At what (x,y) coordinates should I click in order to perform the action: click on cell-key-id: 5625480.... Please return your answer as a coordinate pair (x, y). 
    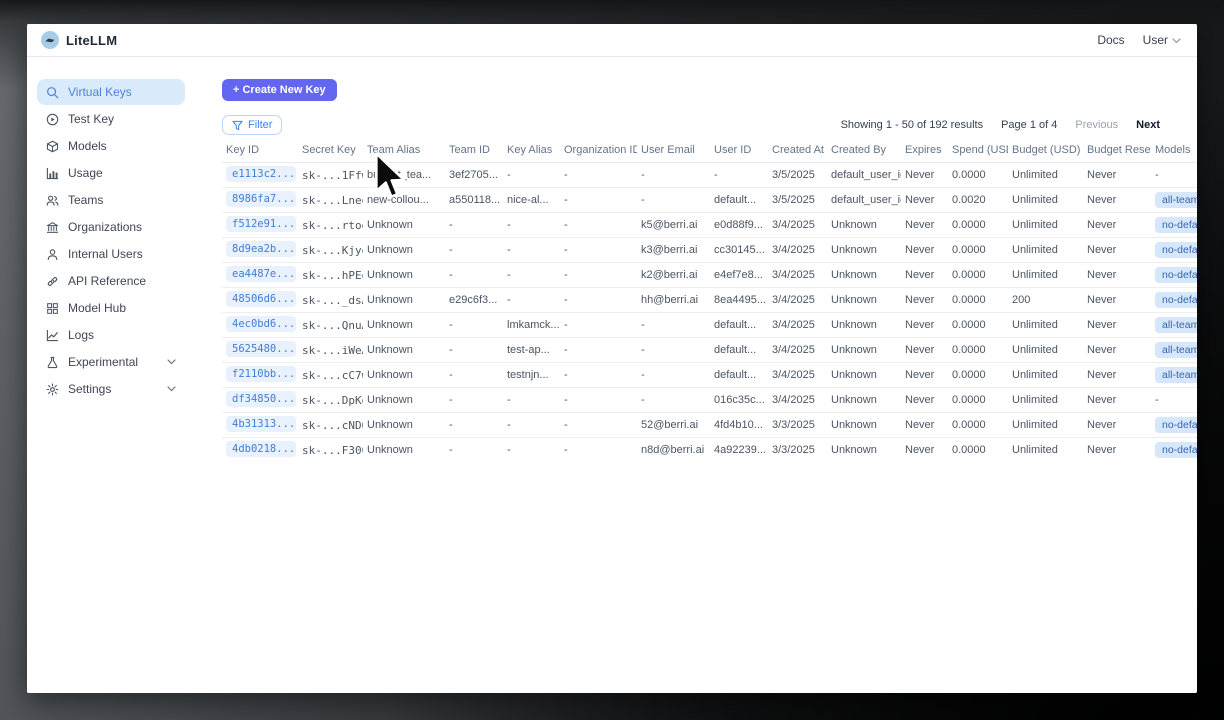
    Looking at the image, I should click on (260, 350).